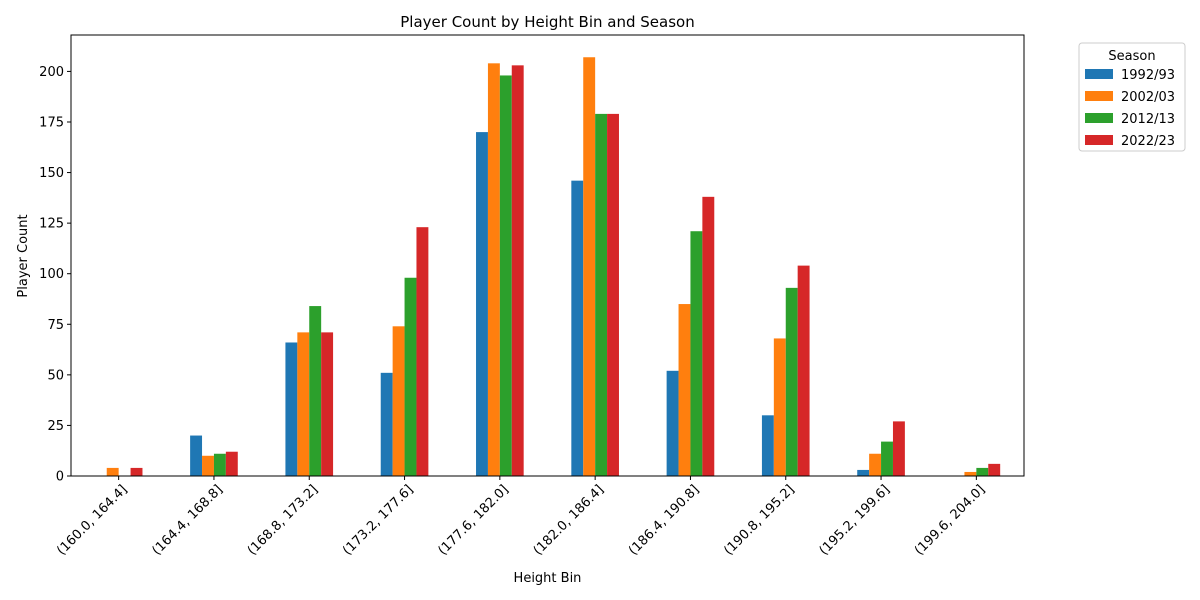  I want to click on legend-title: Season, so click(1131, 56).